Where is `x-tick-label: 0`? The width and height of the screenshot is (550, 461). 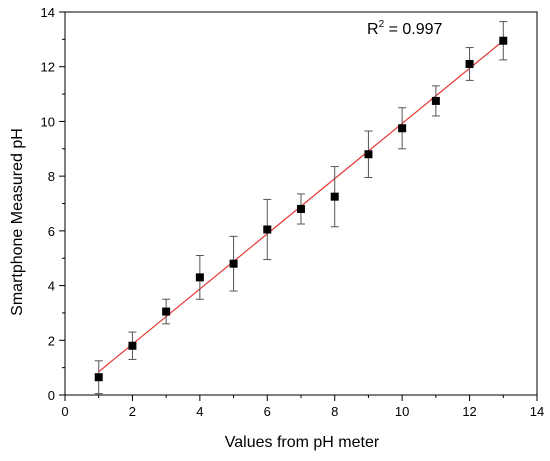 x-tick-label: 0 is located at coordinates (64, 411).